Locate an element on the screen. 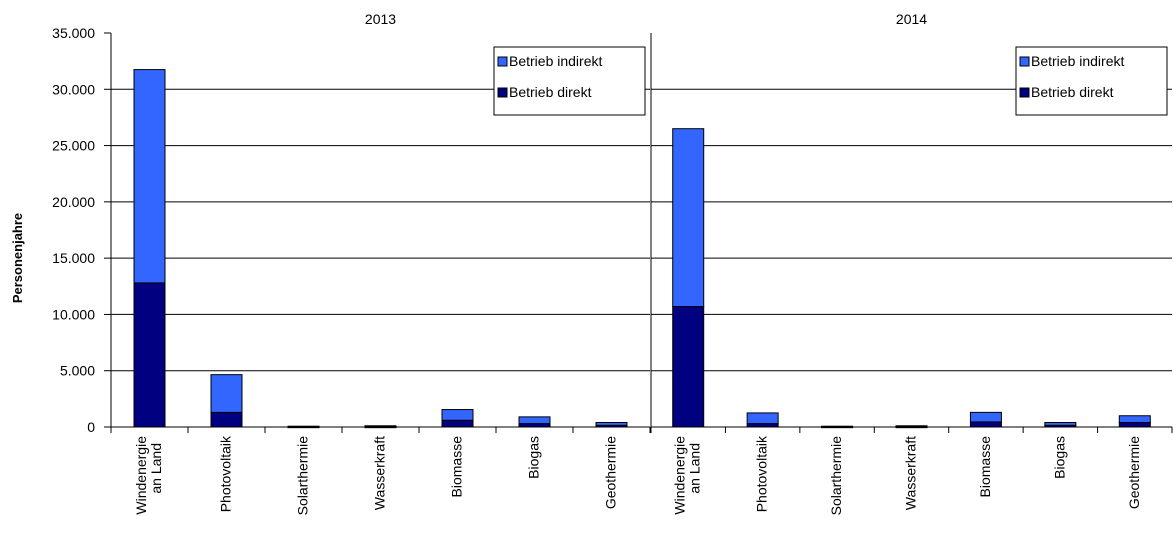 The image size is (1173, 543). y-tick-label: 35.000 is located at coordinates (73, 33).